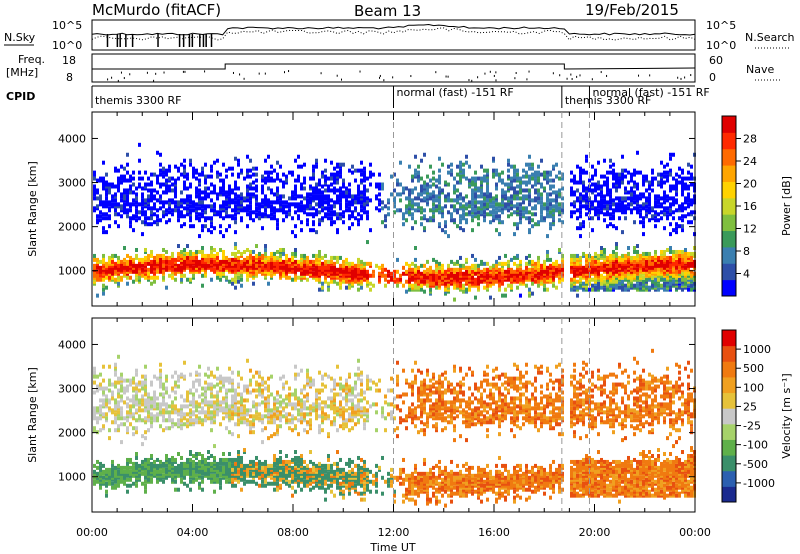  What do you see at coordinates (455, 92) in the screenshot?
I see `cpid-segment-label: normal (fast) -151 RF` at bounding box center [455, 92].